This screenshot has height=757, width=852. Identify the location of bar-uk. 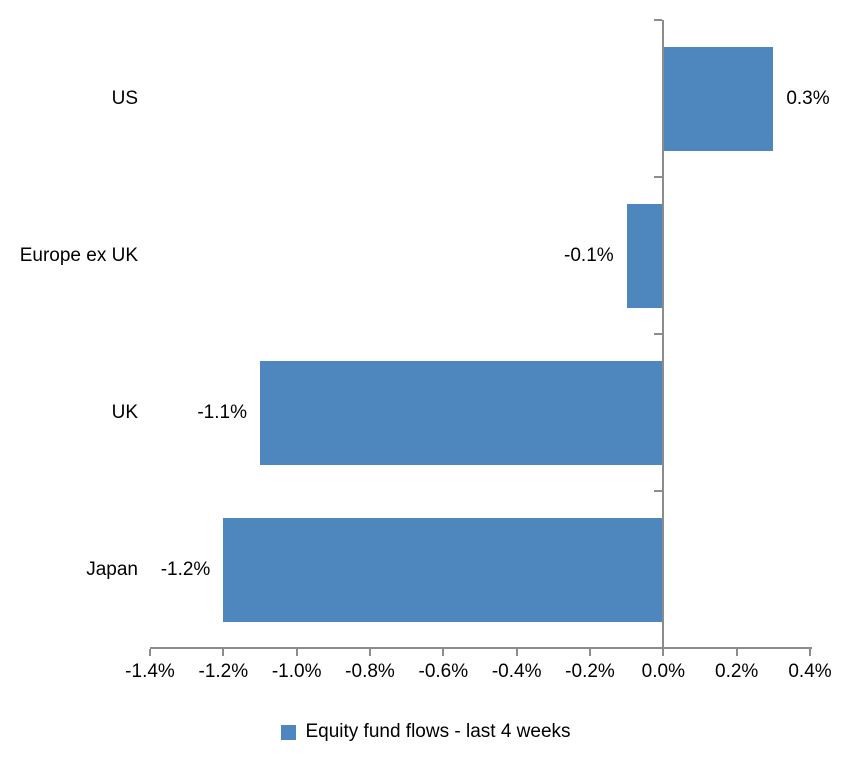
(462, 412).